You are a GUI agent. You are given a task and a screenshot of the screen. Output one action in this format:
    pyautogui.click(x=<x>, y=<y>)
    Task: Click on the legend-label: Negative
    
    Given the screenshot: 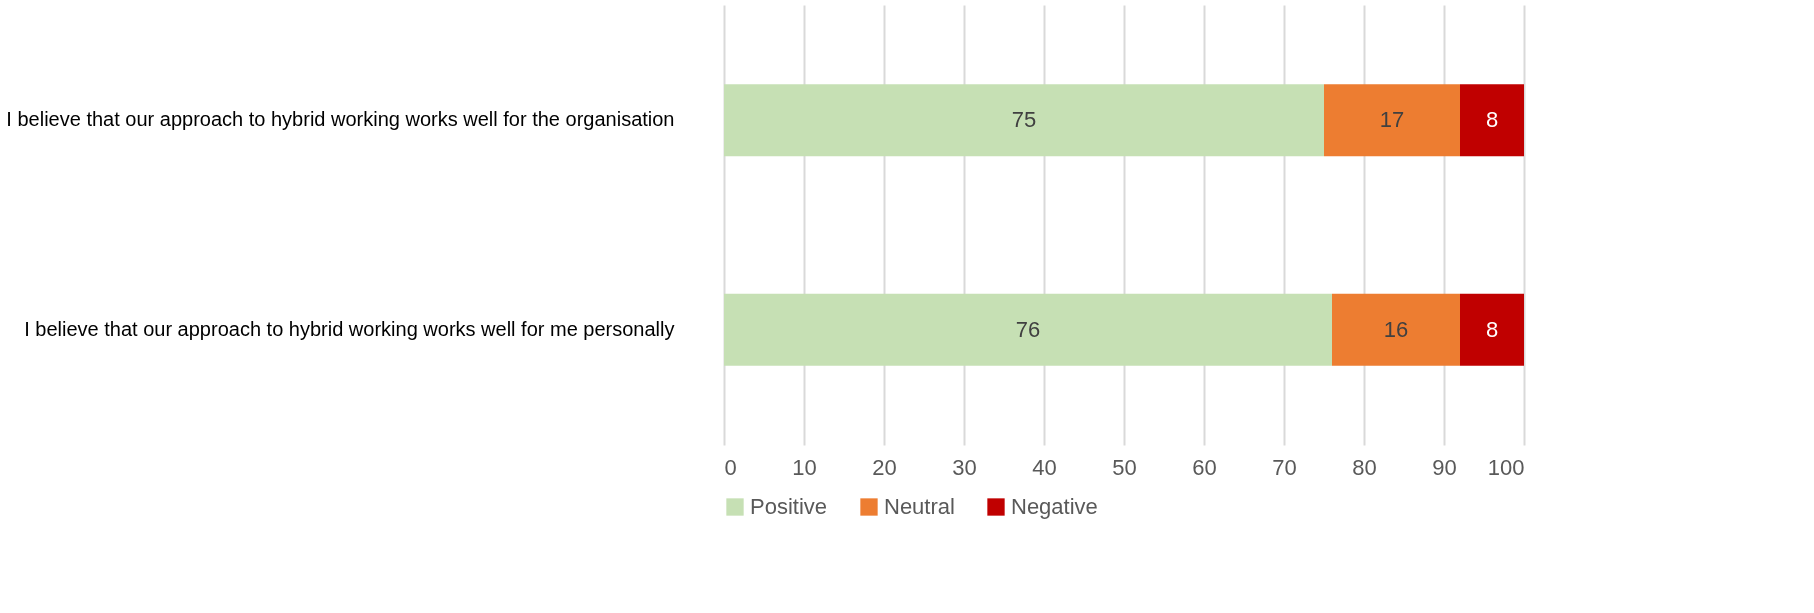 What is the action you would take?
    pyautogui.click(x=1054, y=506)
    